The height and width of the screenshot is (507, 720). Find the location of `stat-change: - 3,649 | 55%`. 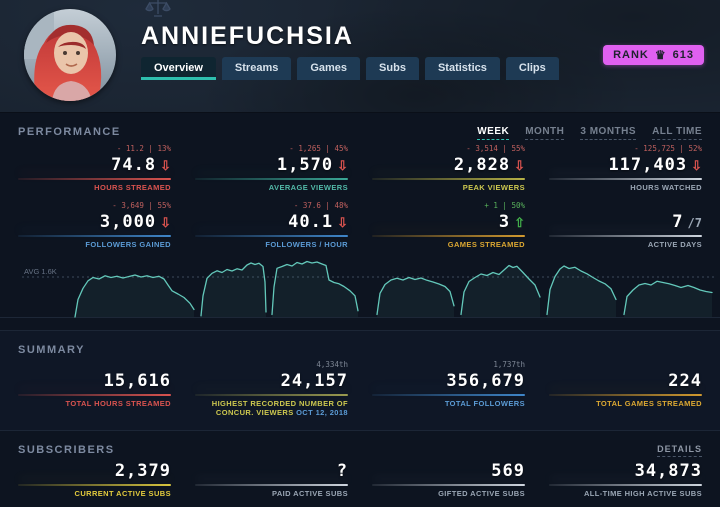

stat-change: - 3,649 | 55% is located at coordinates (141, 206).